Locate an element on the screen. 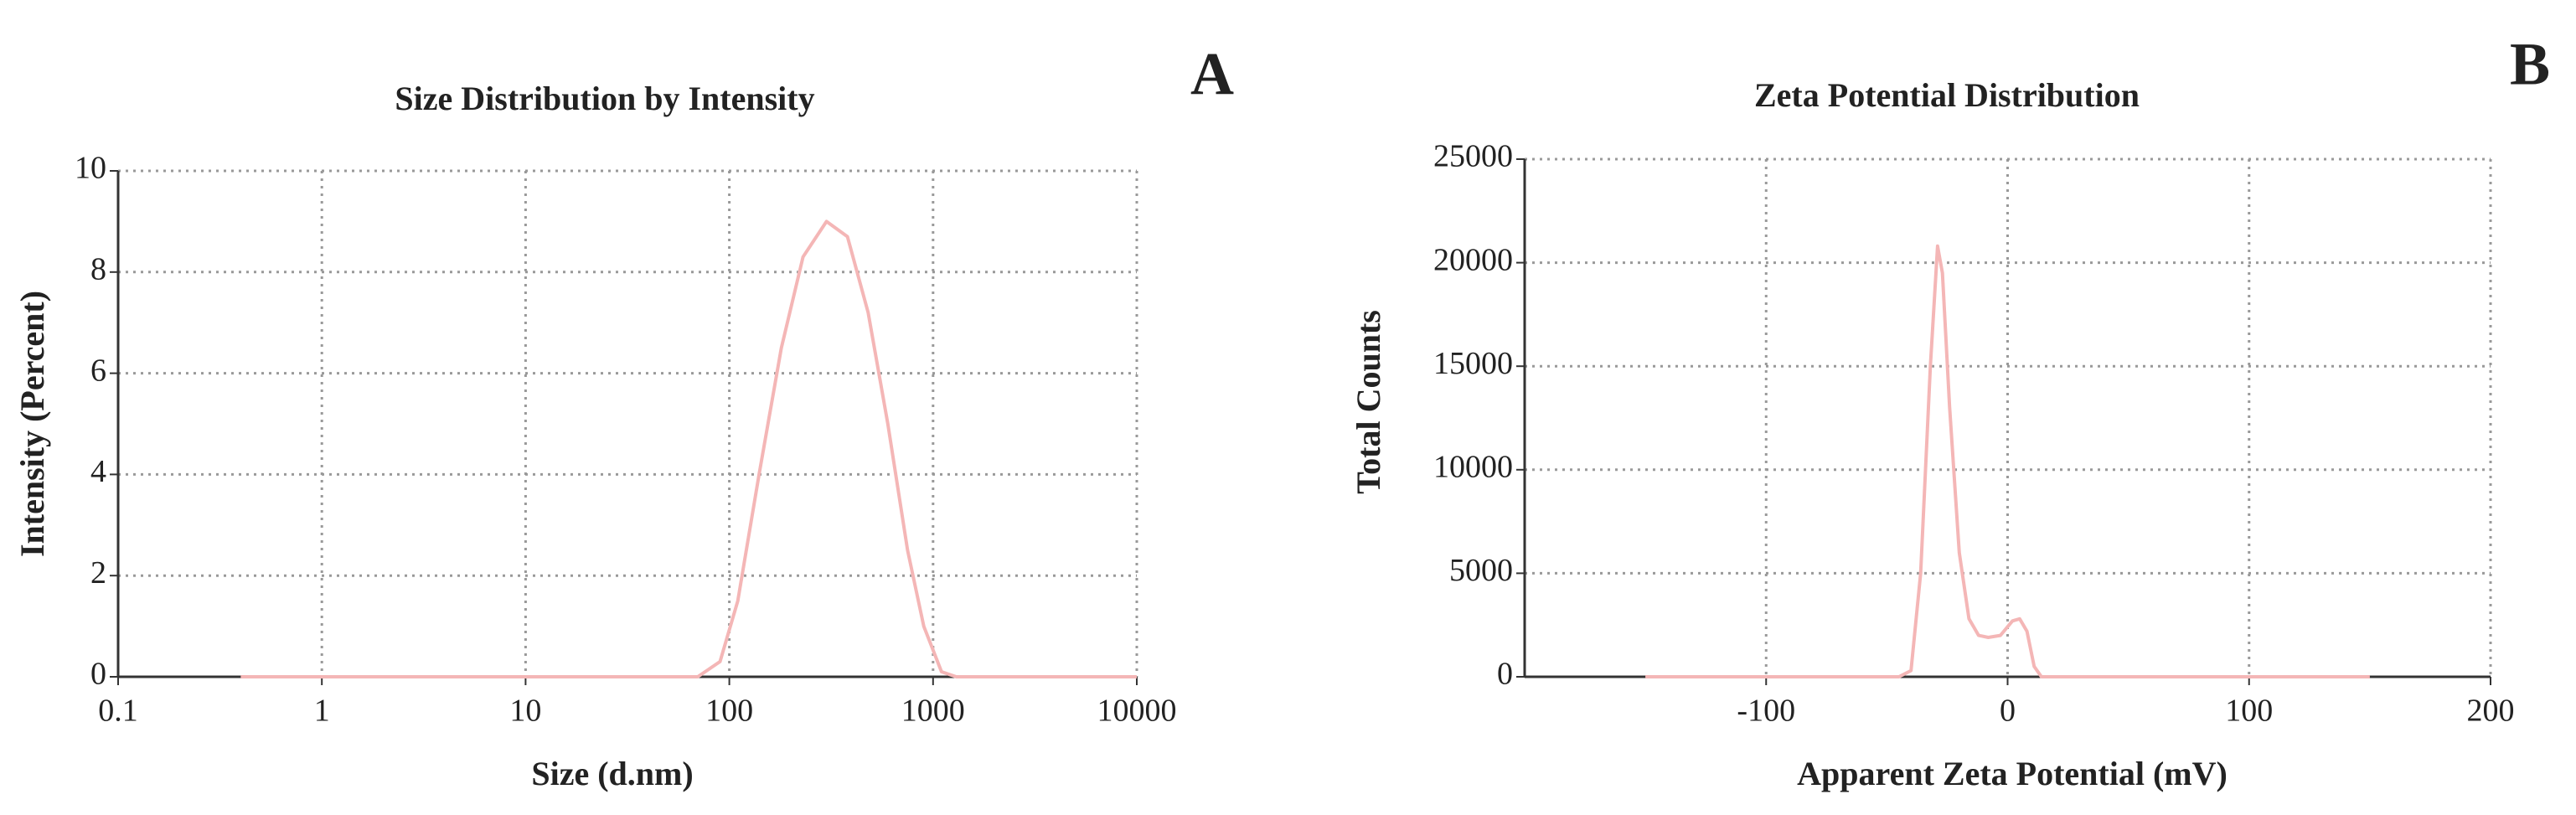 The width and height of the screenshot is (2576, 815). y-tick-label: 8 is located at coordinates (98, 269).